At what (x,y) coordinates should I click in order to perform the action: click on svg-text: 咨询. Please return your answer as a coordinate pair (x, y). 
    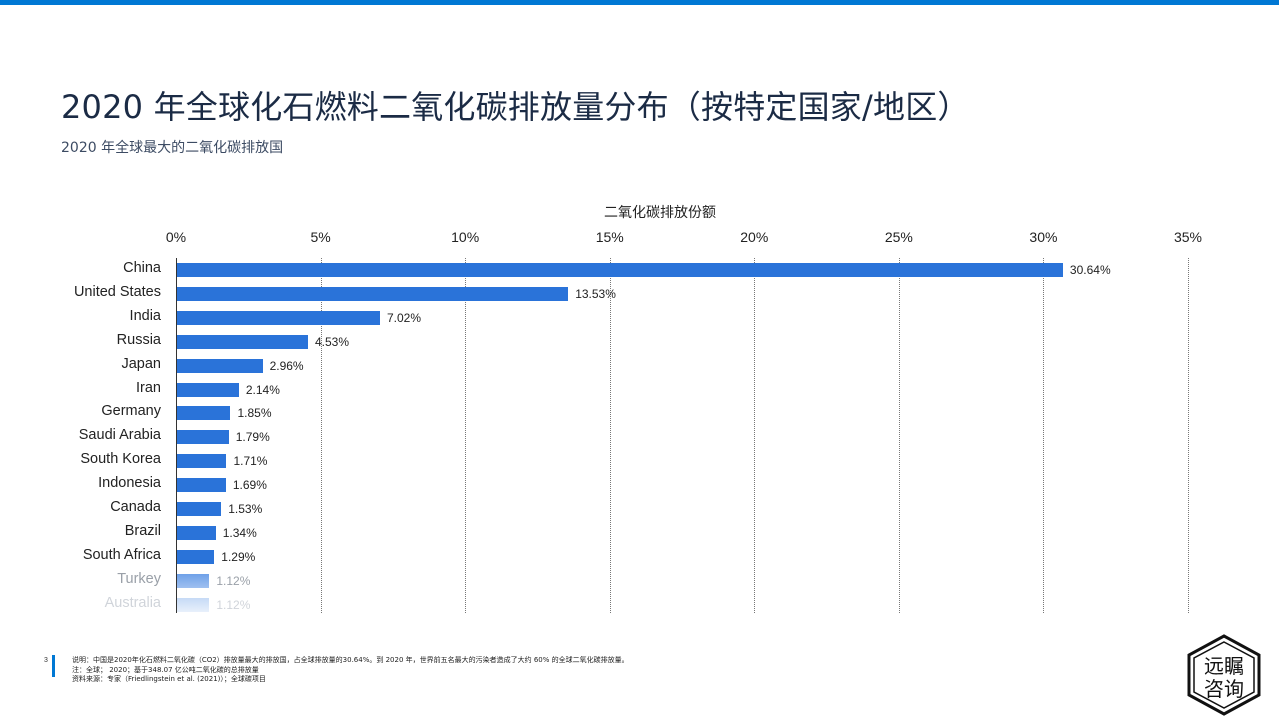
    Looking at the image, I should click on (1224, 689).